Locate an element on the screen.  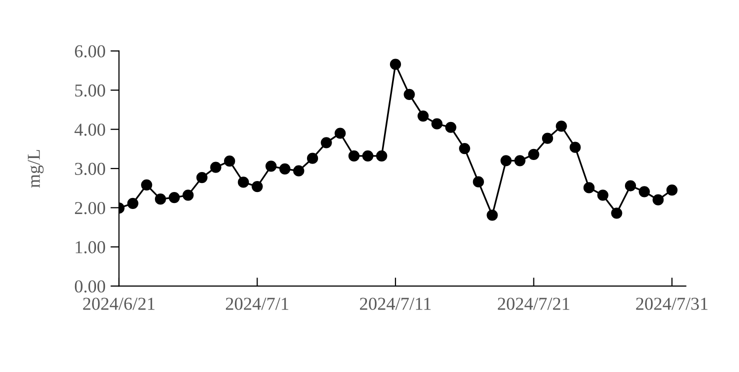
y-tick-label: 0.00 is located at coordinates (90, 286).